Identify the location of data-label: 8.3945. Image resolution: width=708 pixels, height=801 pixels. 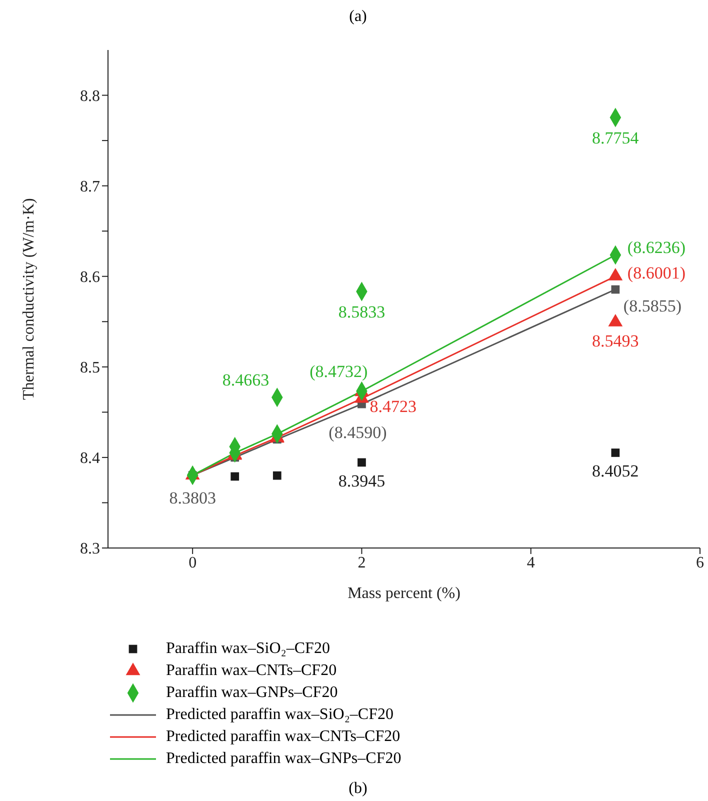
(362, 480).